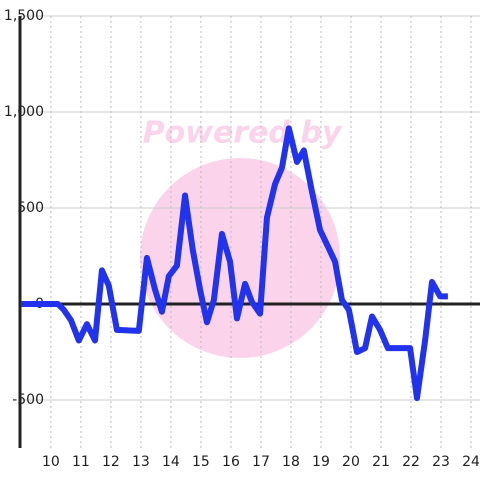  I want to click on x-tick-label: 24, so click(471, 462).